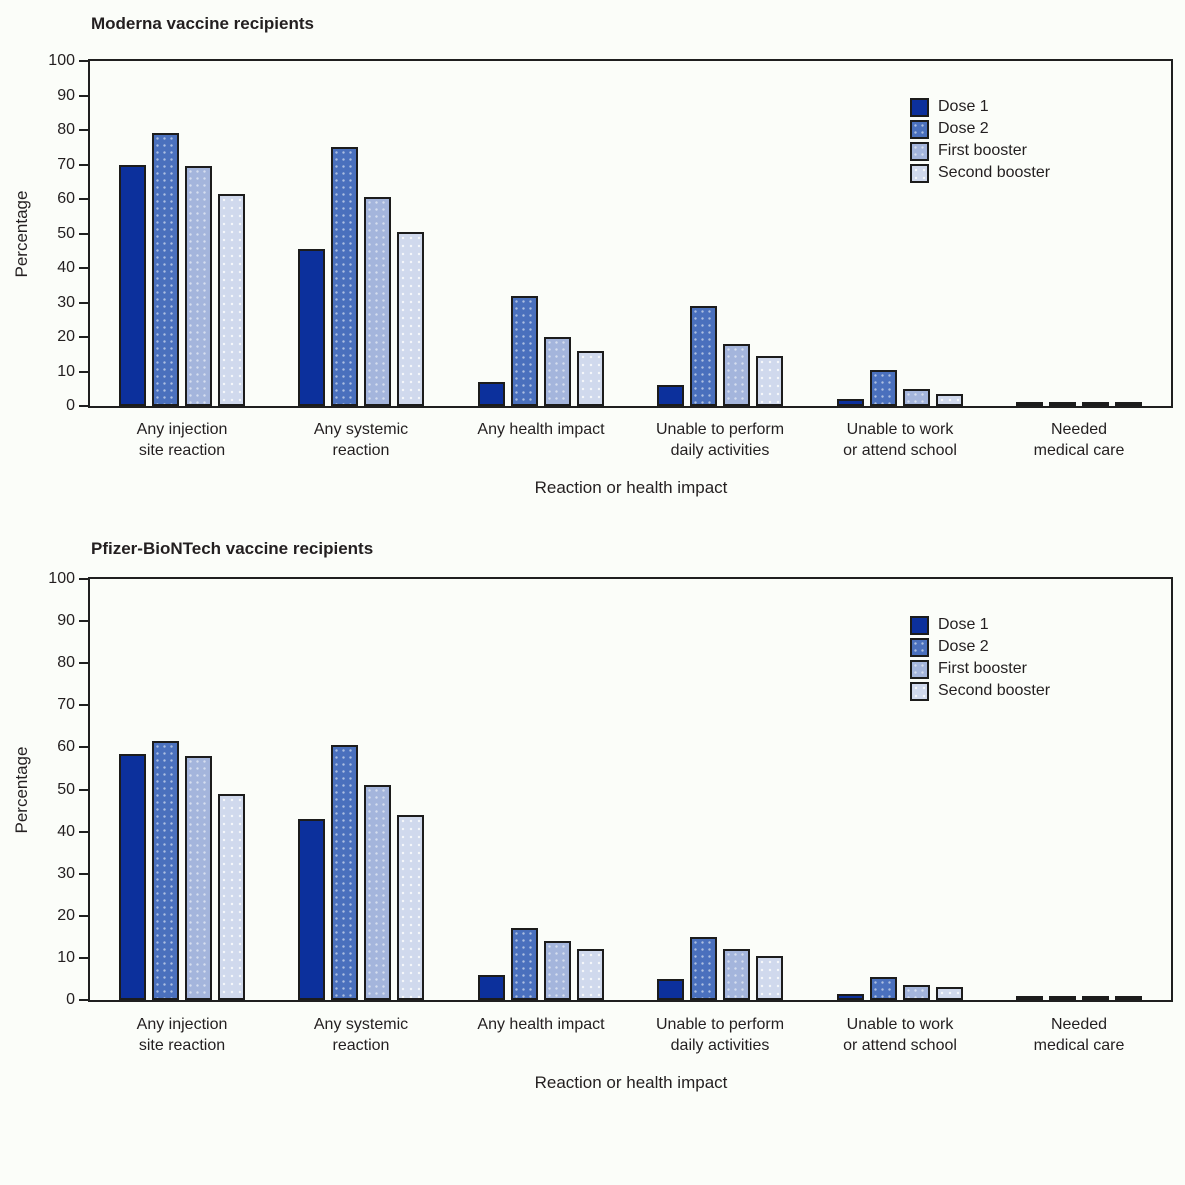 This screenshot has width=1185, height=1185. What do you see at coordinates (720, 440) in the screenshot?
I see `x-category-label: Unable to perform daily activities` at bounding box center [720, 440].